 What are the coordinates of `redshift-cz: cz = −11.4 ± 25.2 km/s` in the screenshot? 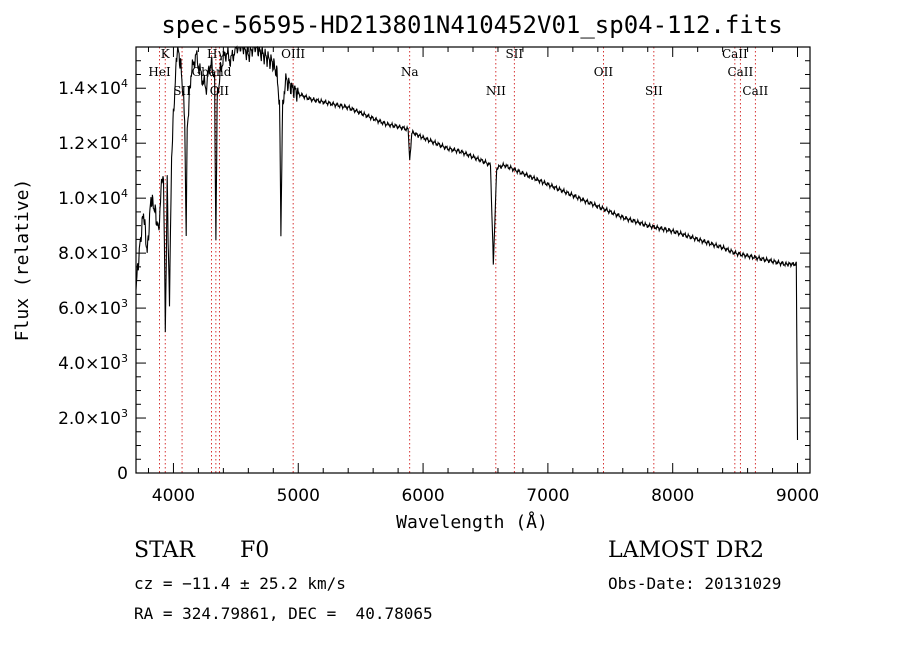 It's located at (240, 583).